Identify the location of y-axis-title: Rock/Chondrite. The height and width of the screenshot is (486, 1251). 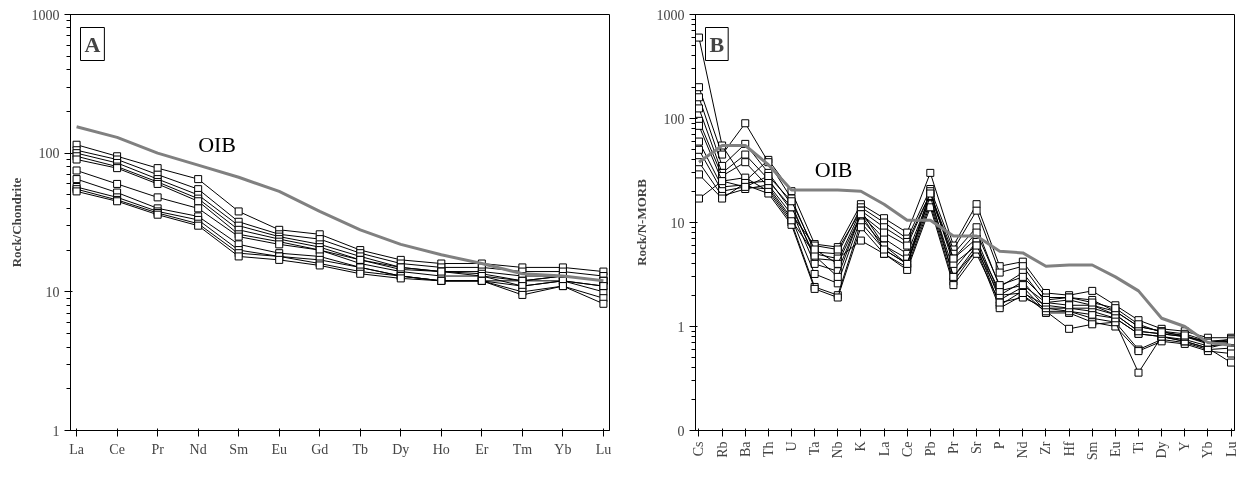
(16, 222).